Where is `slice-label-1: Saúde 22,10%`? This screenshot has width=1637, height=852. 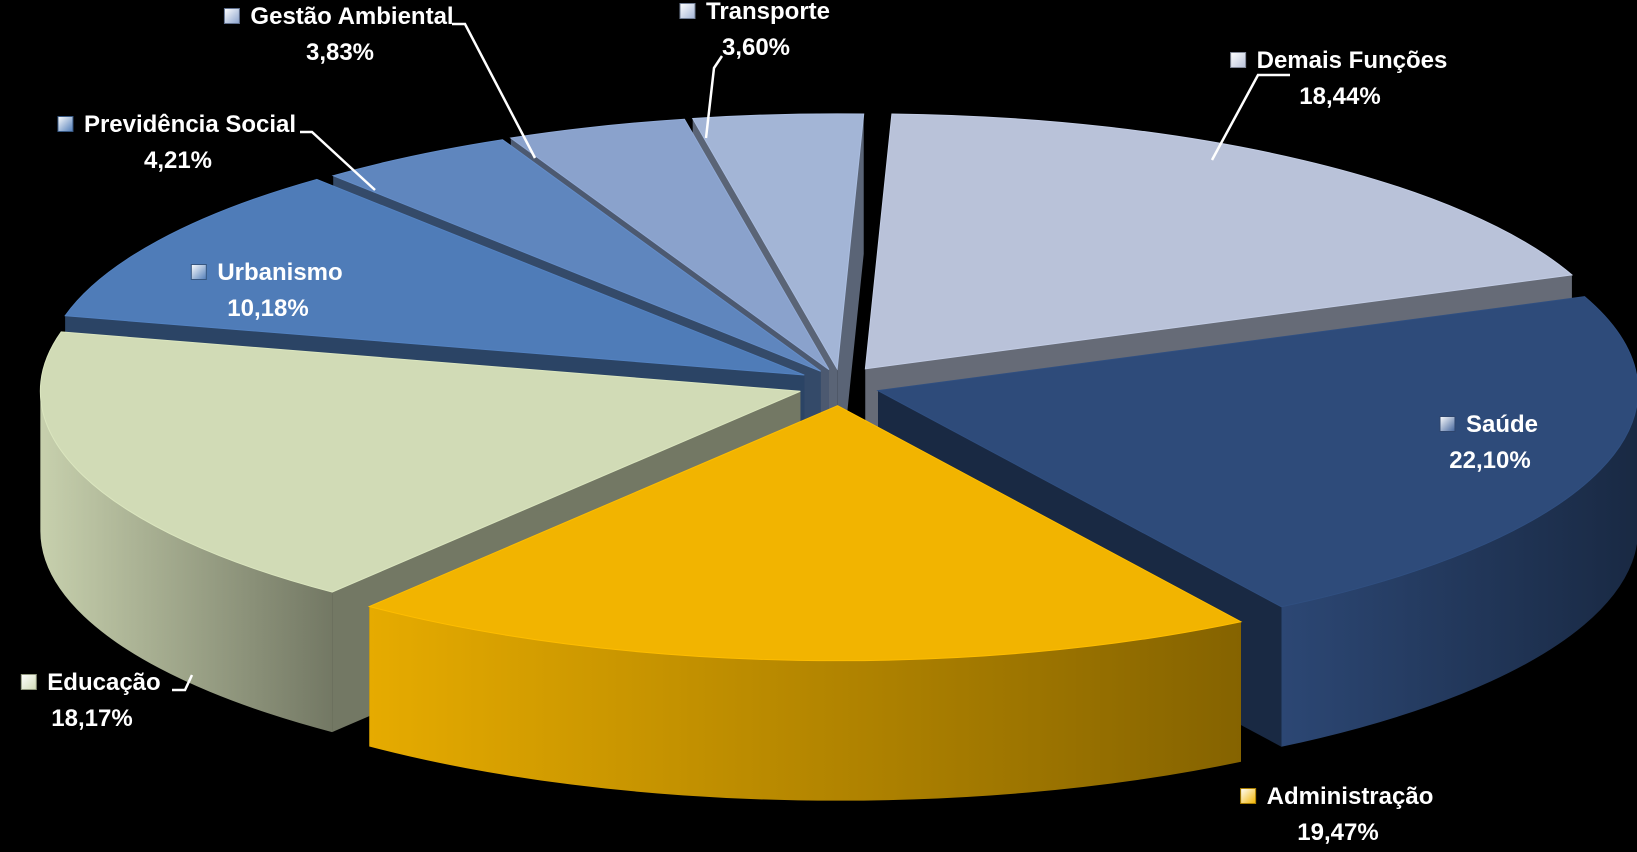 slice-label-1: Saúde 22,10% is located at coordinates (1488, 442).